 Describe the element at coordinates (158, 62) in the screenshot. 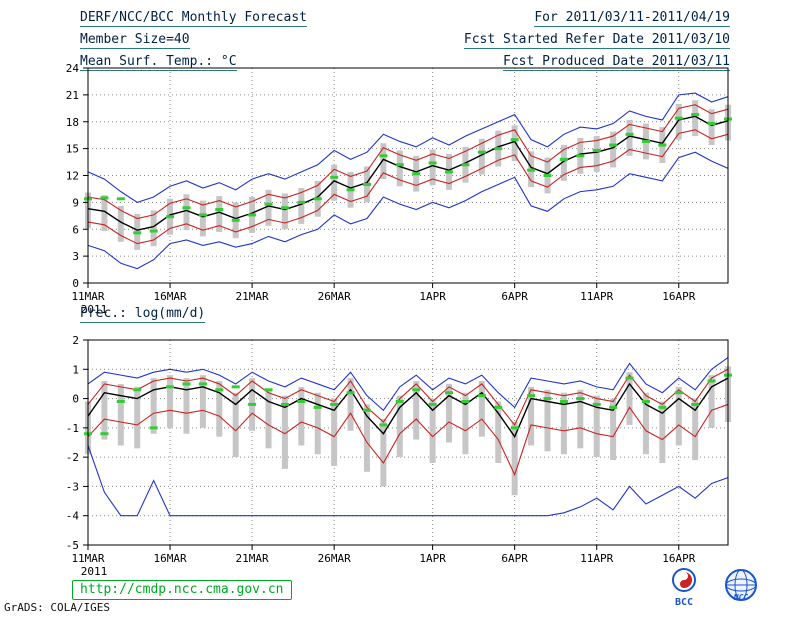

I see `temperature-panel-label: Mean Surf. Temp.: °C` at that location.